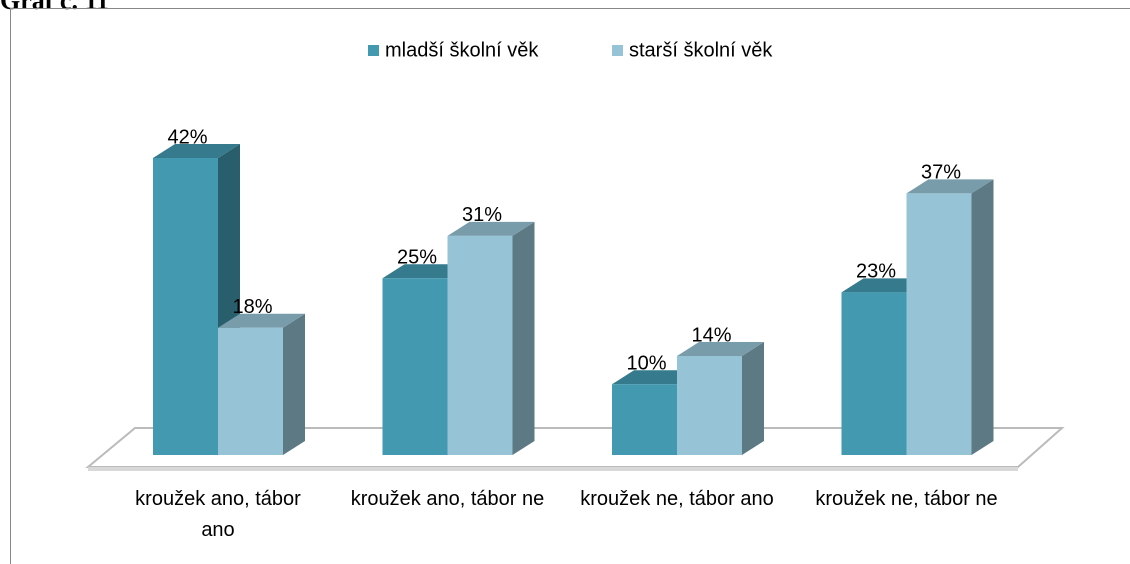  What do you see at coordinates (417, 258) in the screenshot?
I see `value-label: 25%` at bounding box center [417, 258].